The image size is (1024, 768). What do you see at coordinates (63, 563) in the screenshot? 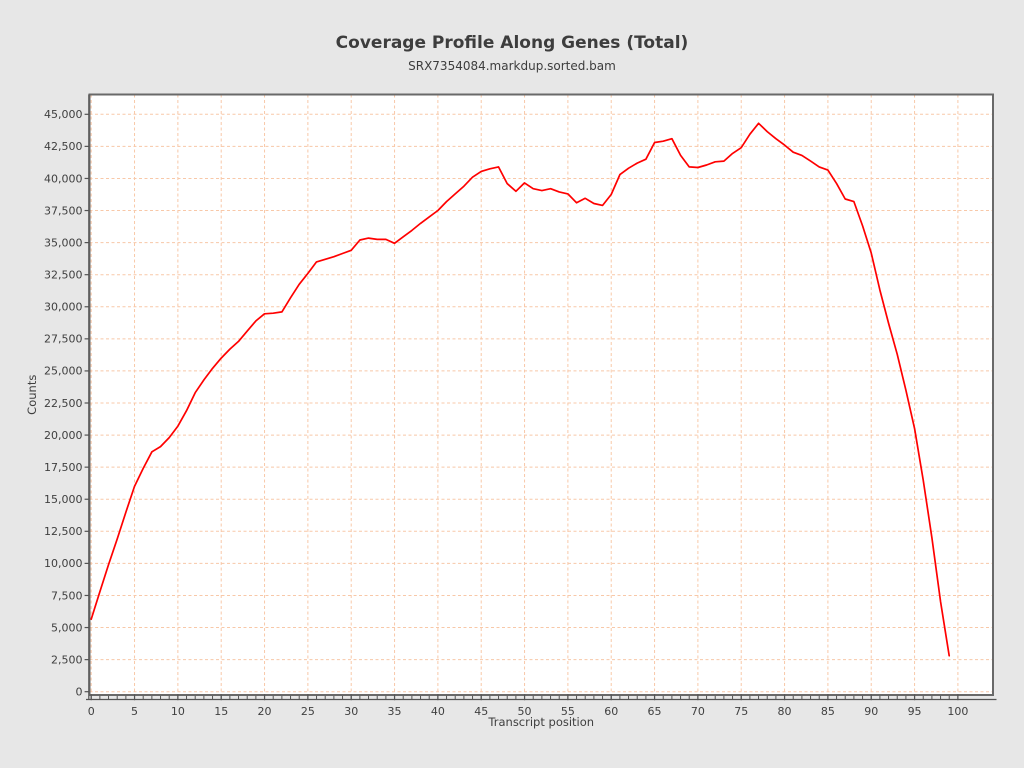
I see `y-tick-label: 10,000` at bounding box center [63, 563].